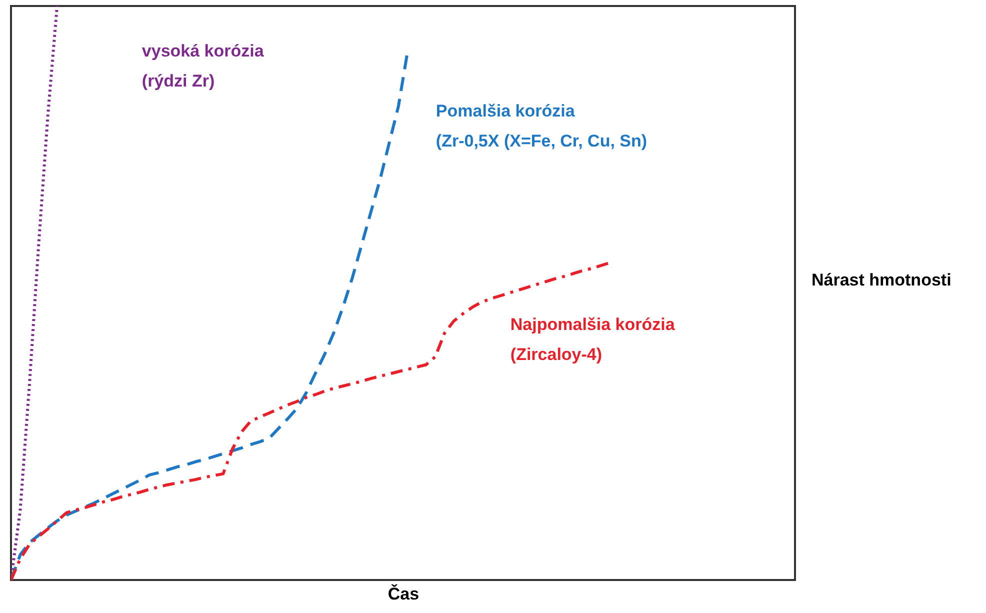 This screenshot has width=986, height=613. Describe the element at coordinates (203, 65) in the screenshot. I see `text: vysoká korózia (rýdzi Zr)` at that location.